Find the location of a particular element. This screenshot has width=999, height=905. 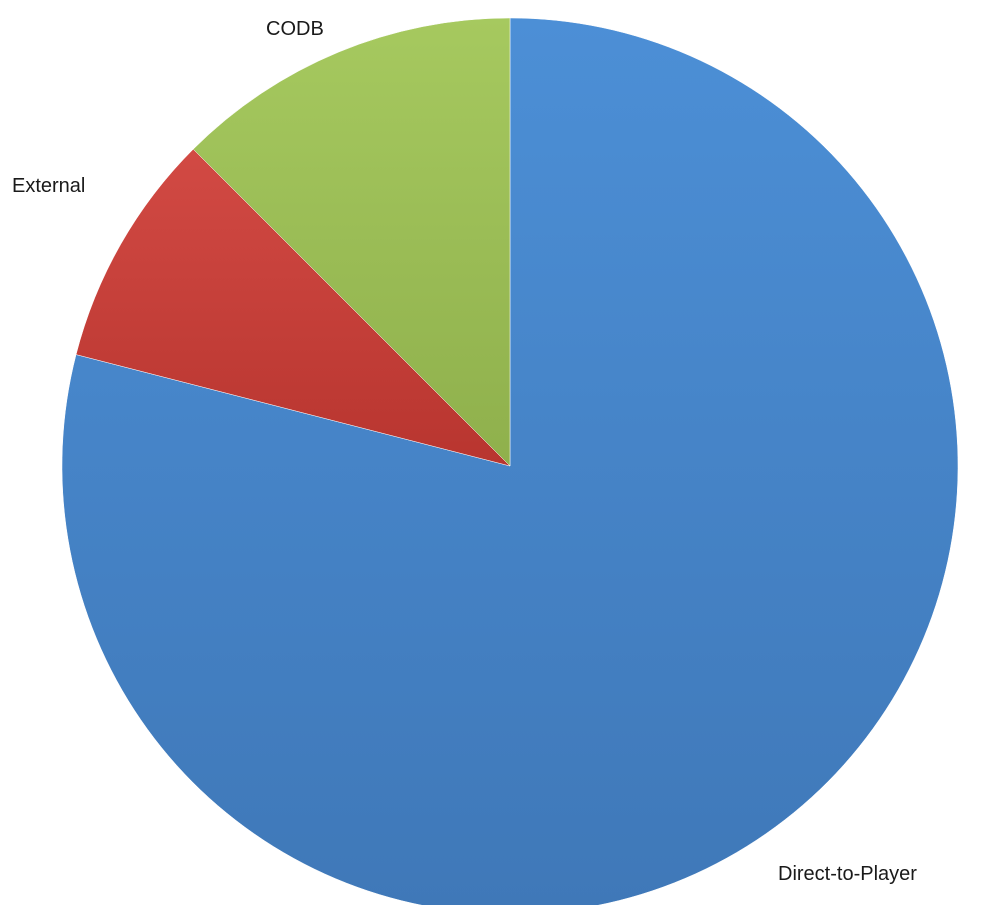

slice-label-external: External is located at coordinates (48, 186).